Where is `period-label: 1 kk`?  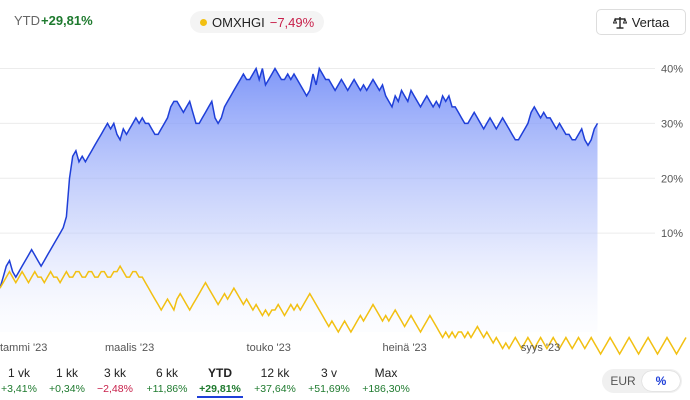 period-label: 1 kk is located at coordinates (66, 373).